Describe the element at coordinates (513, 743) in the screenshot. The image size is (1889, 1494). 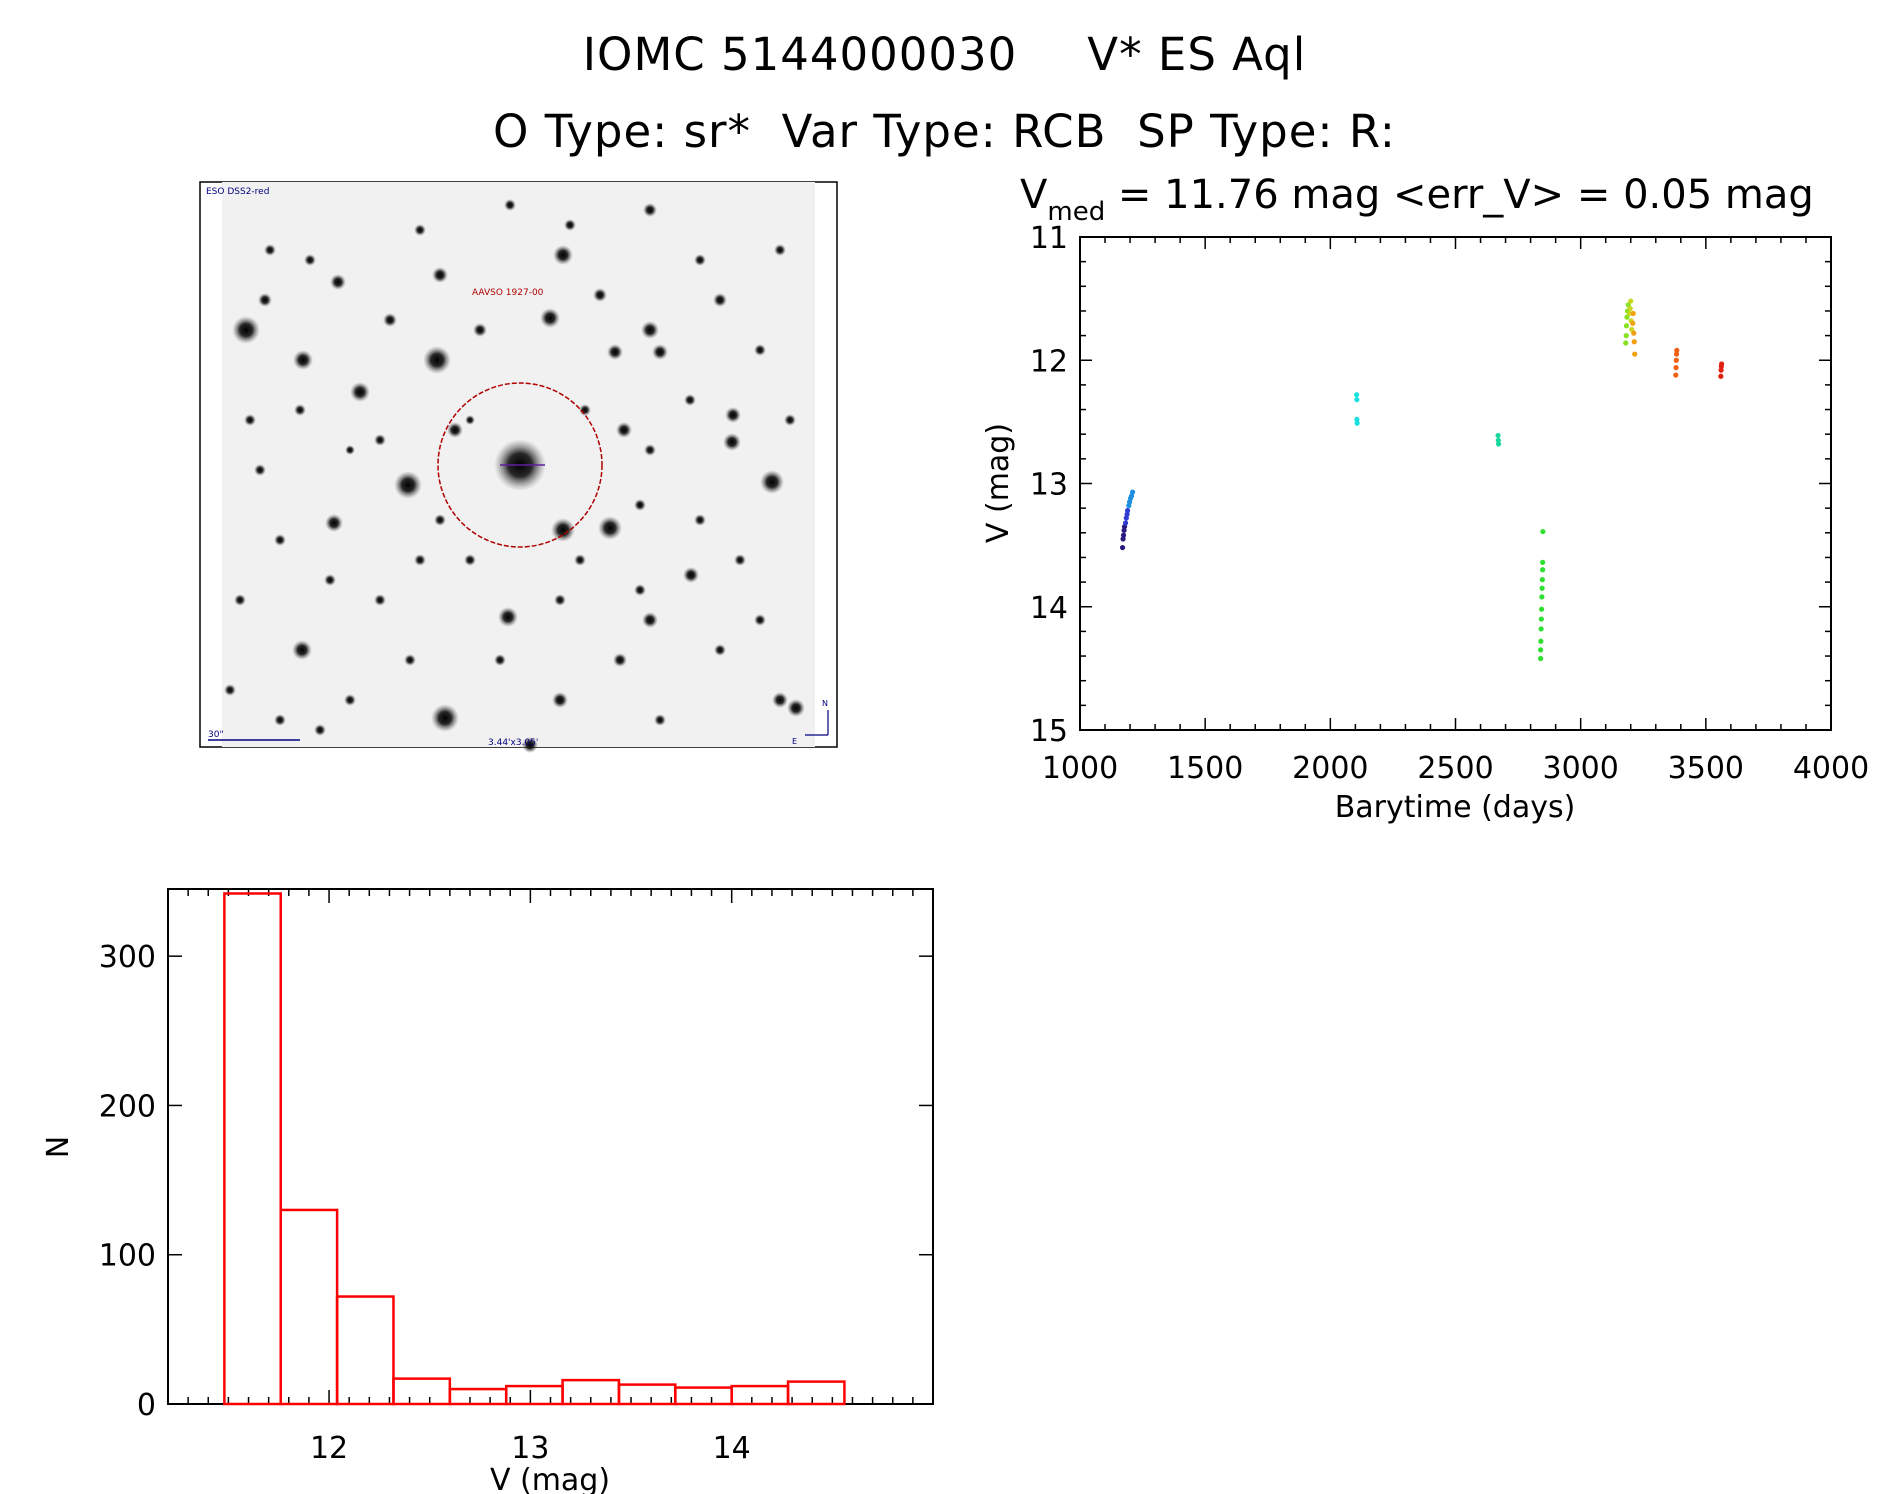
I see `size-label: 3.44'x3.05'` at that location.